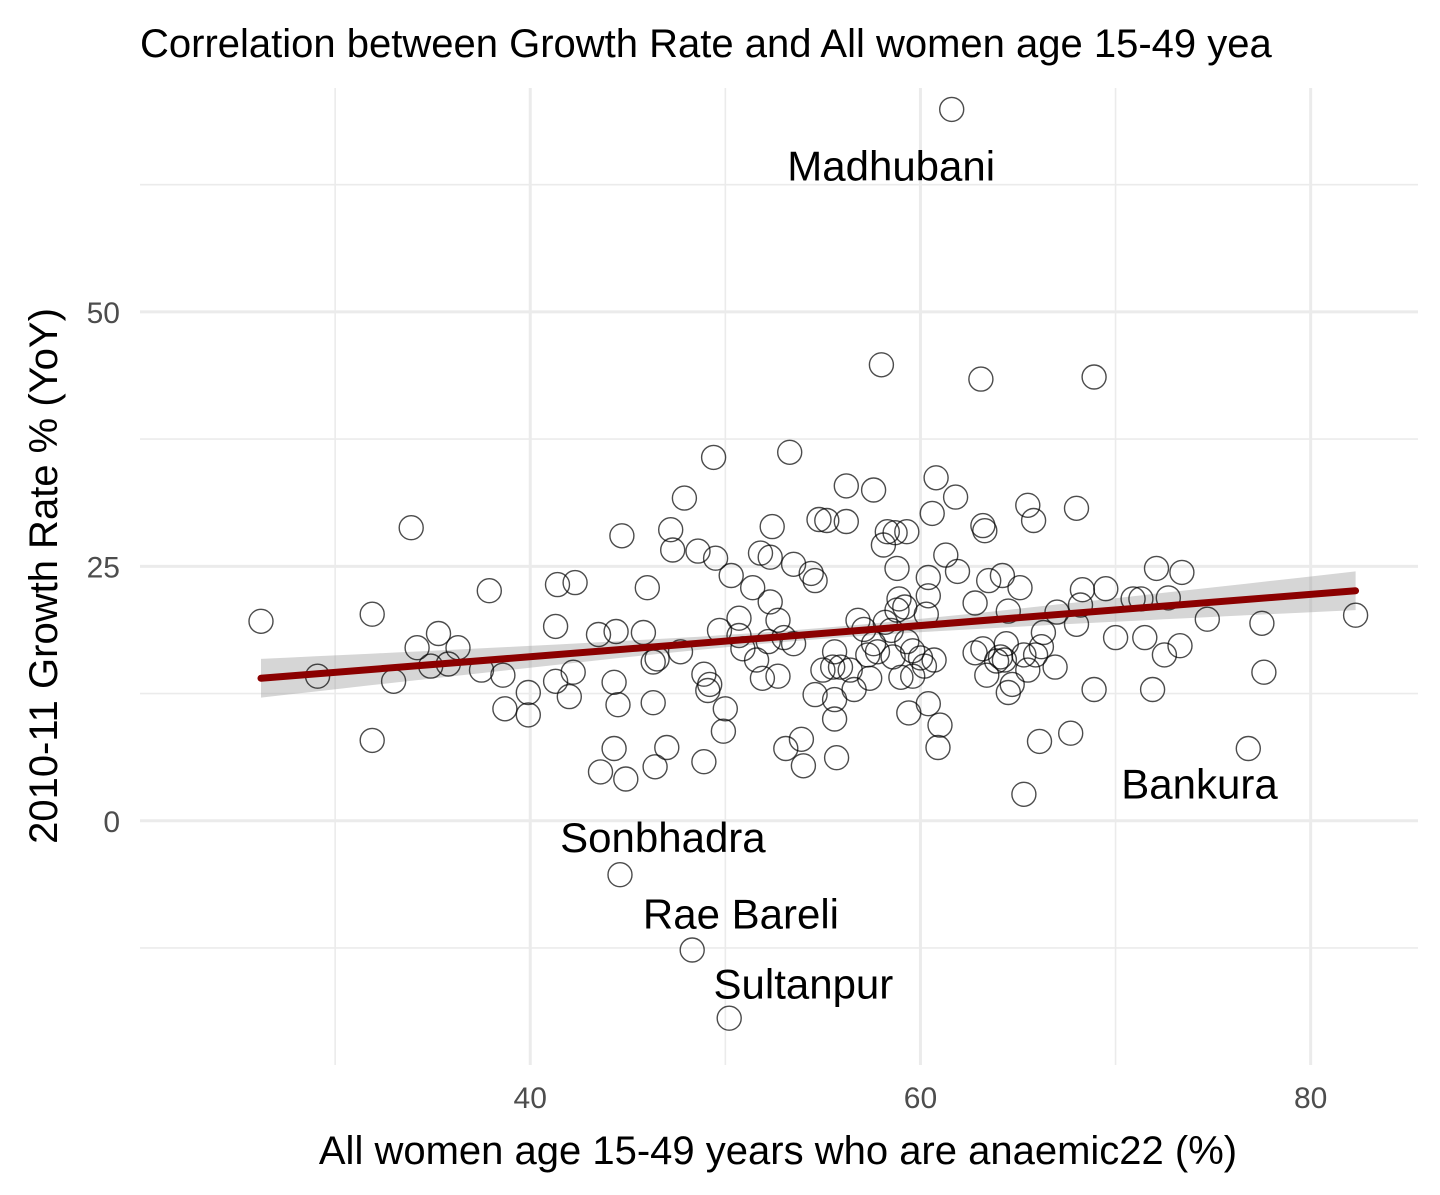  I want to click on point-annotation: Sultanpur, so click(803, 984).